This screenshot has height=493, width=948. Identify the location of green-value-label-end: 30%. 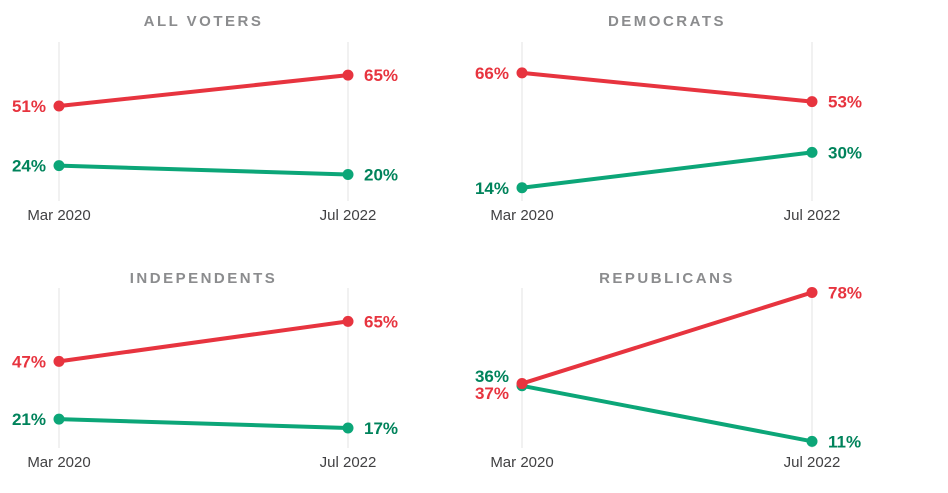
(845, 152).